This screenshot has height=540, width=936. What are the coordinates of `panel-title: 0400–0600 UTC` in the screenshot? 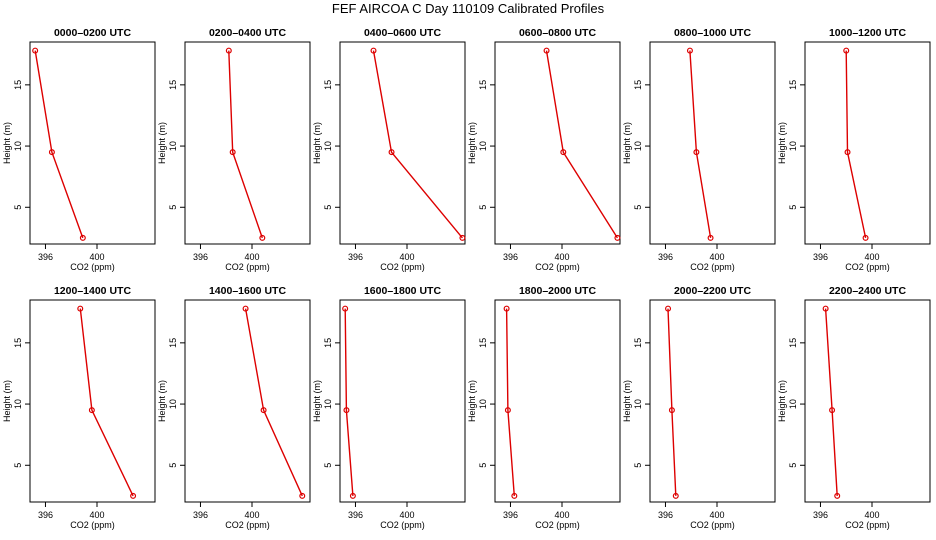 It's located at (402, 33).